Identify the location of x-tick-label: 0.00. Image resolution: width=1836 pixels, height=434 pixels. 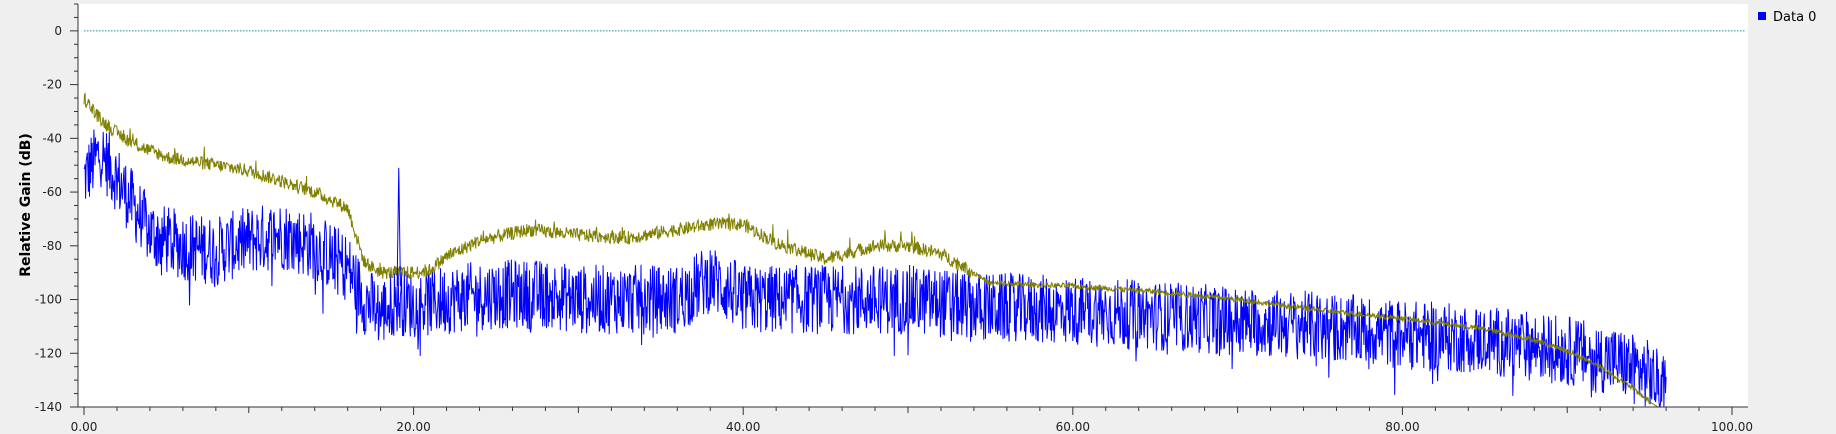
(84, 427).